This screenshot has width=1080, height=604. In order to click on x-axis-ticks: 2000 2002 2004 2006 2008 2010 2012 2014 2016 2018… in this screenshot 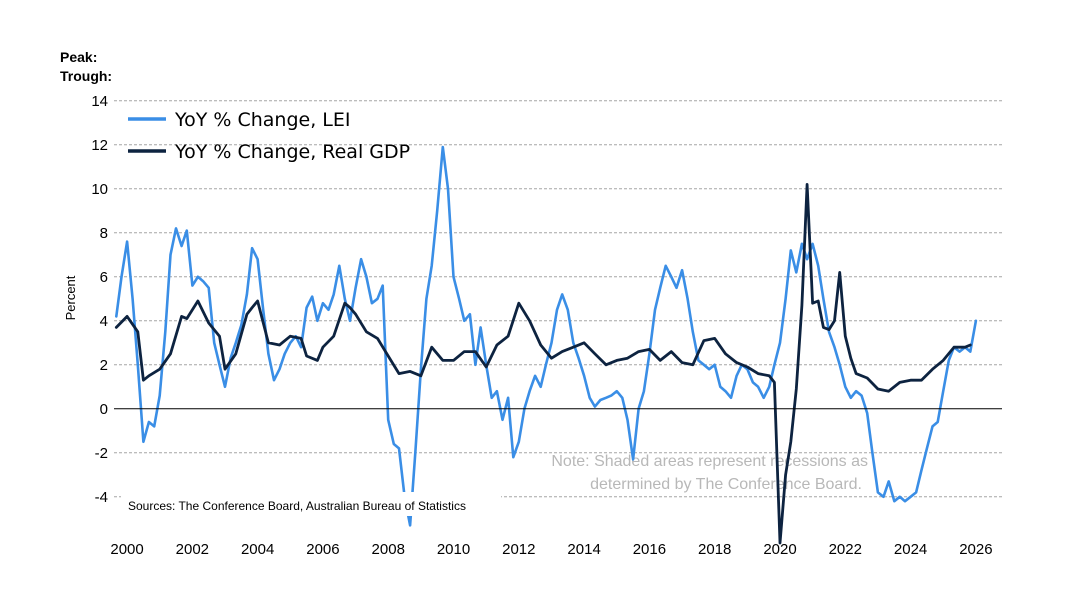, I will do `click(551, 549)`.